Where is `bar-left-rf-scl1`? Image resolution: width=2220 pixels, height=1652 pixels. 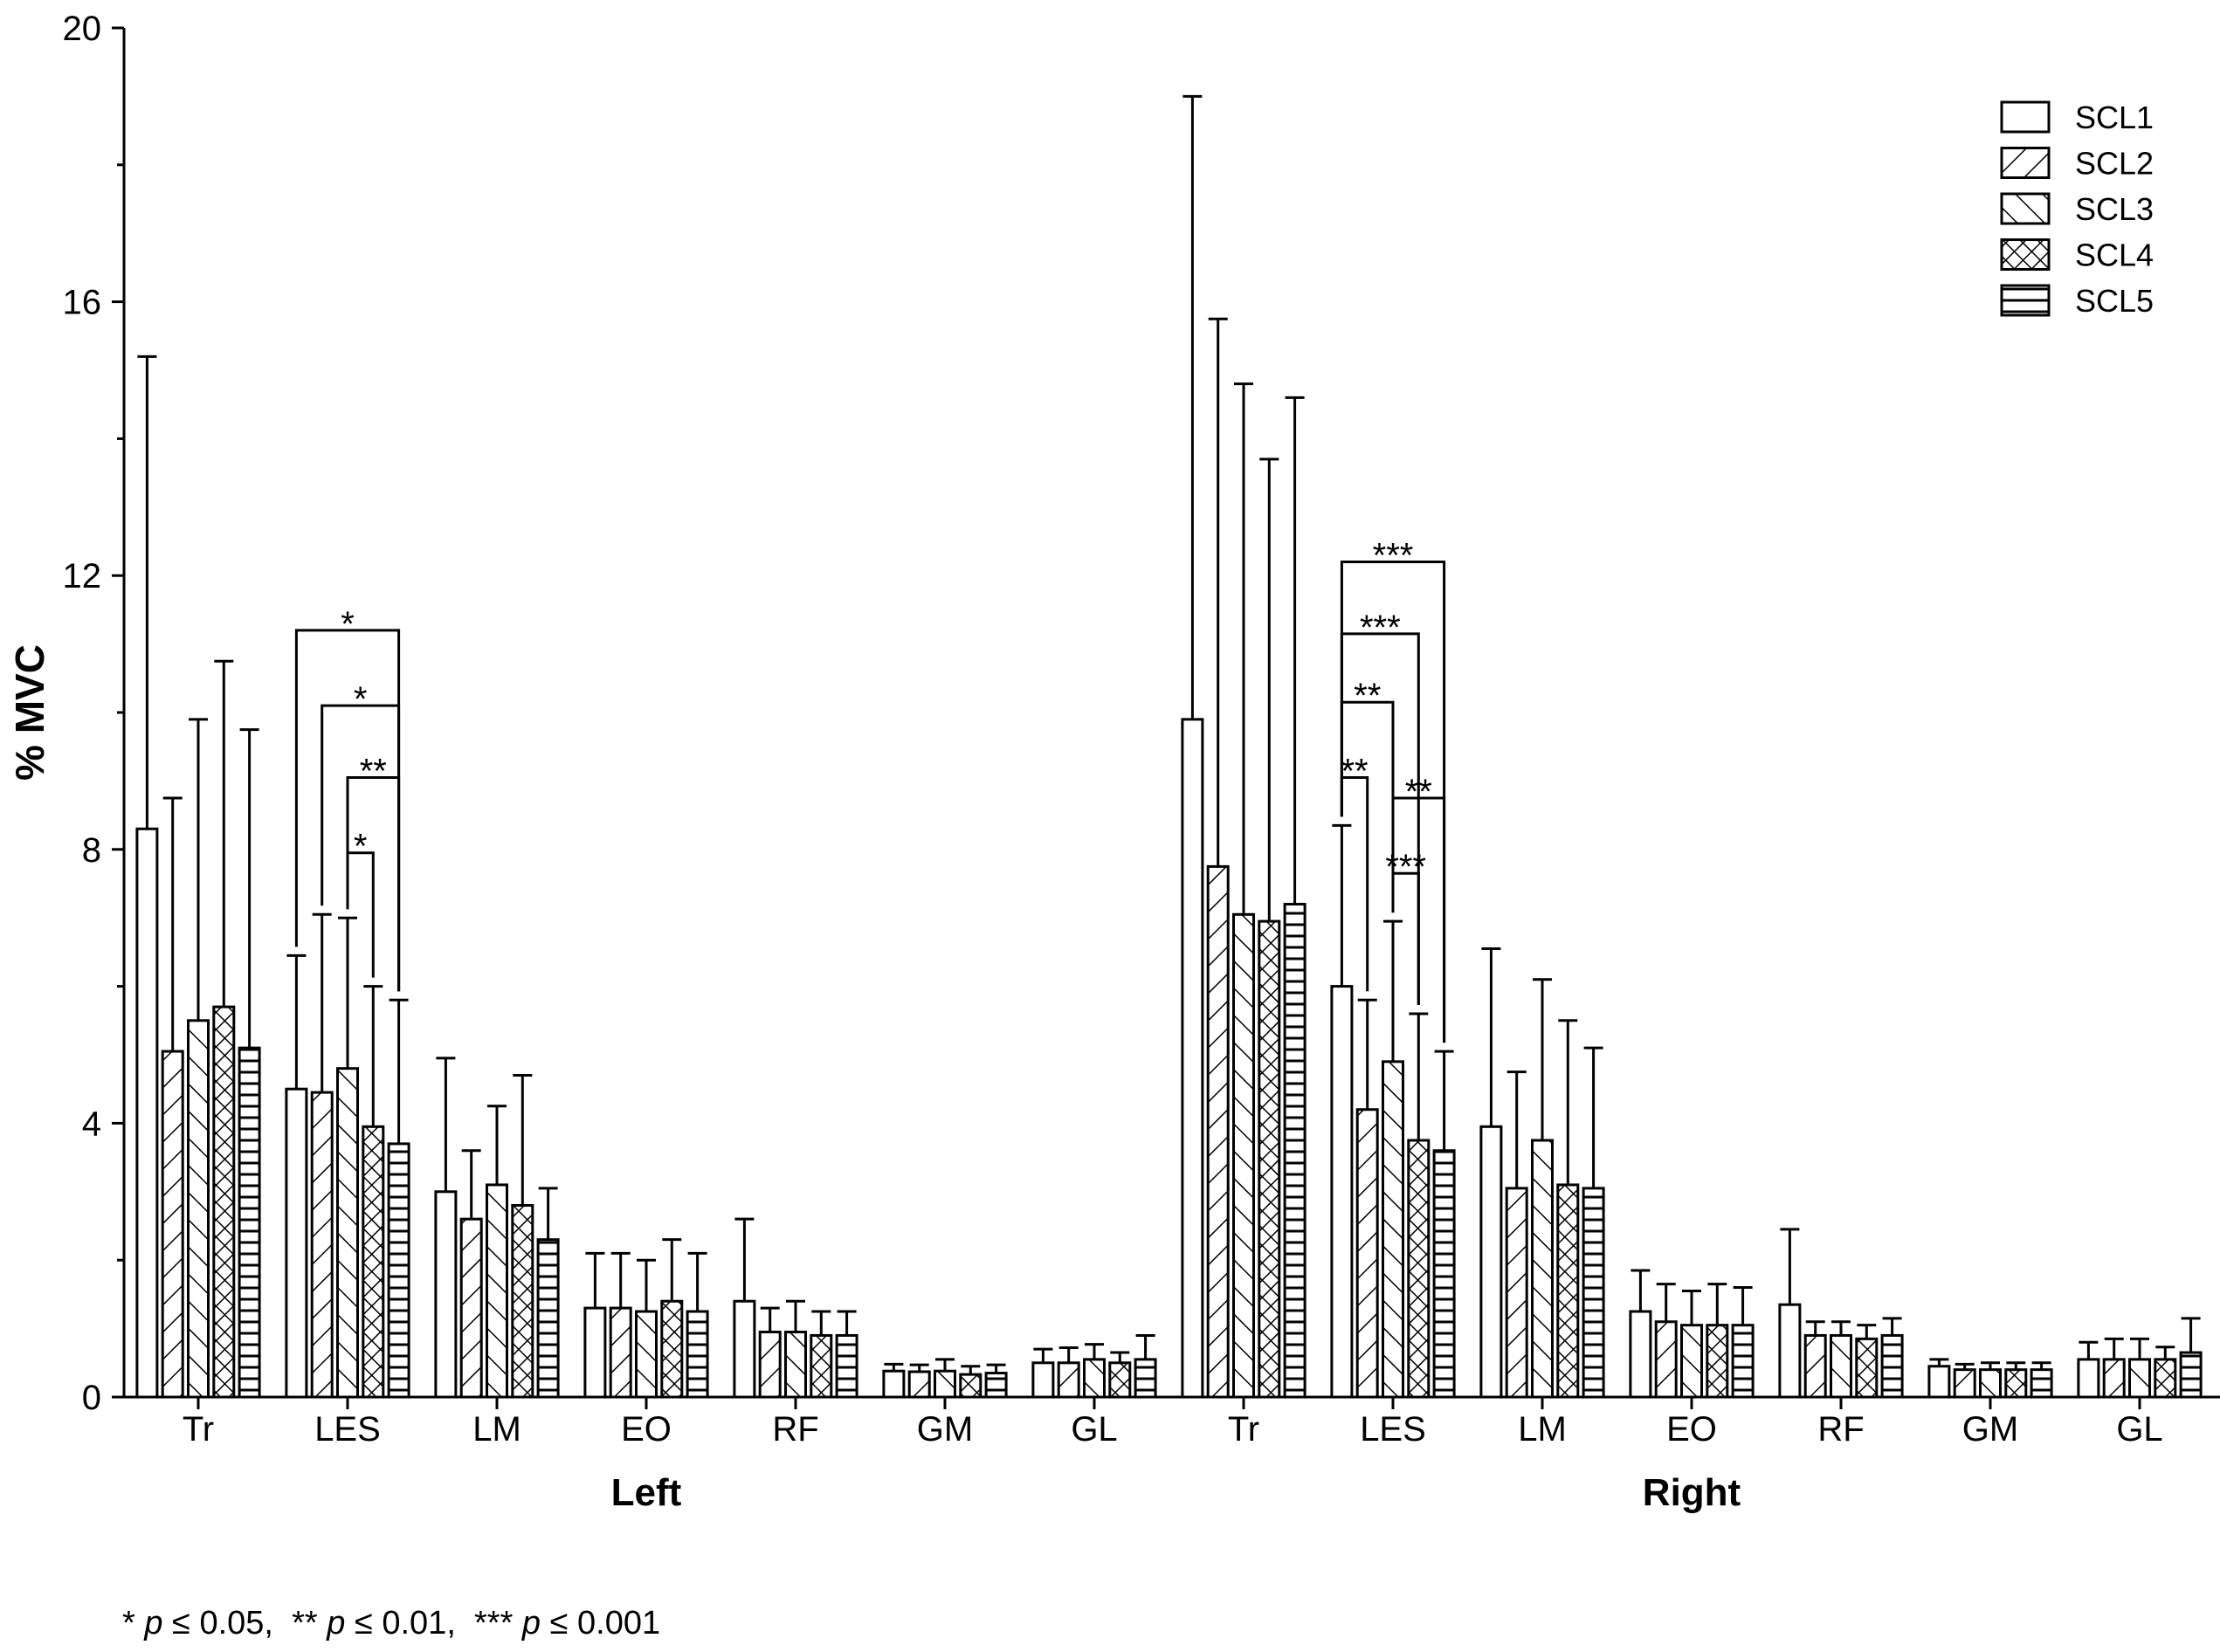 bar-left-rf-scl1 is located at coordinates (744, 1349).